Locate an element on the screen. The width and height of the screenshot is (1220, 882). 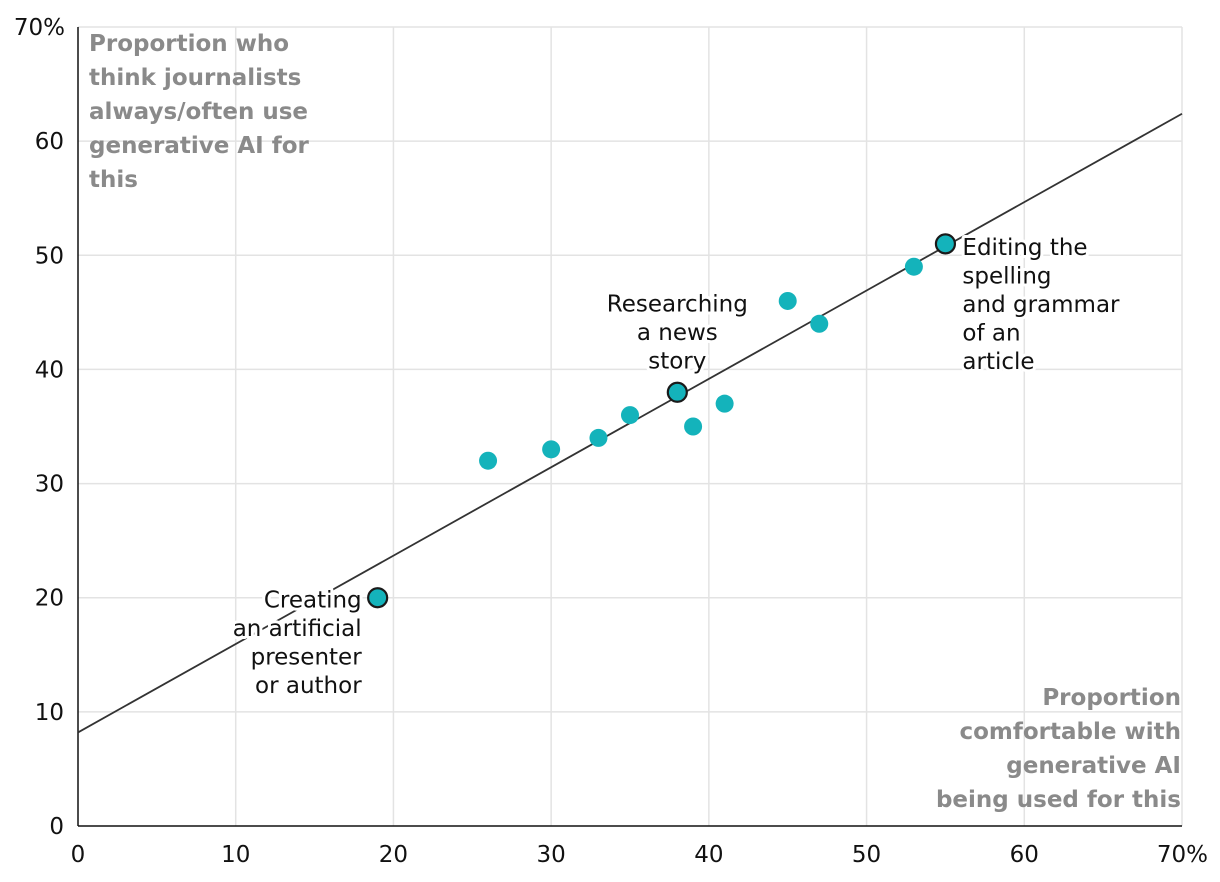
annotation-line: Editing the is located at coordinates (1024, 248).